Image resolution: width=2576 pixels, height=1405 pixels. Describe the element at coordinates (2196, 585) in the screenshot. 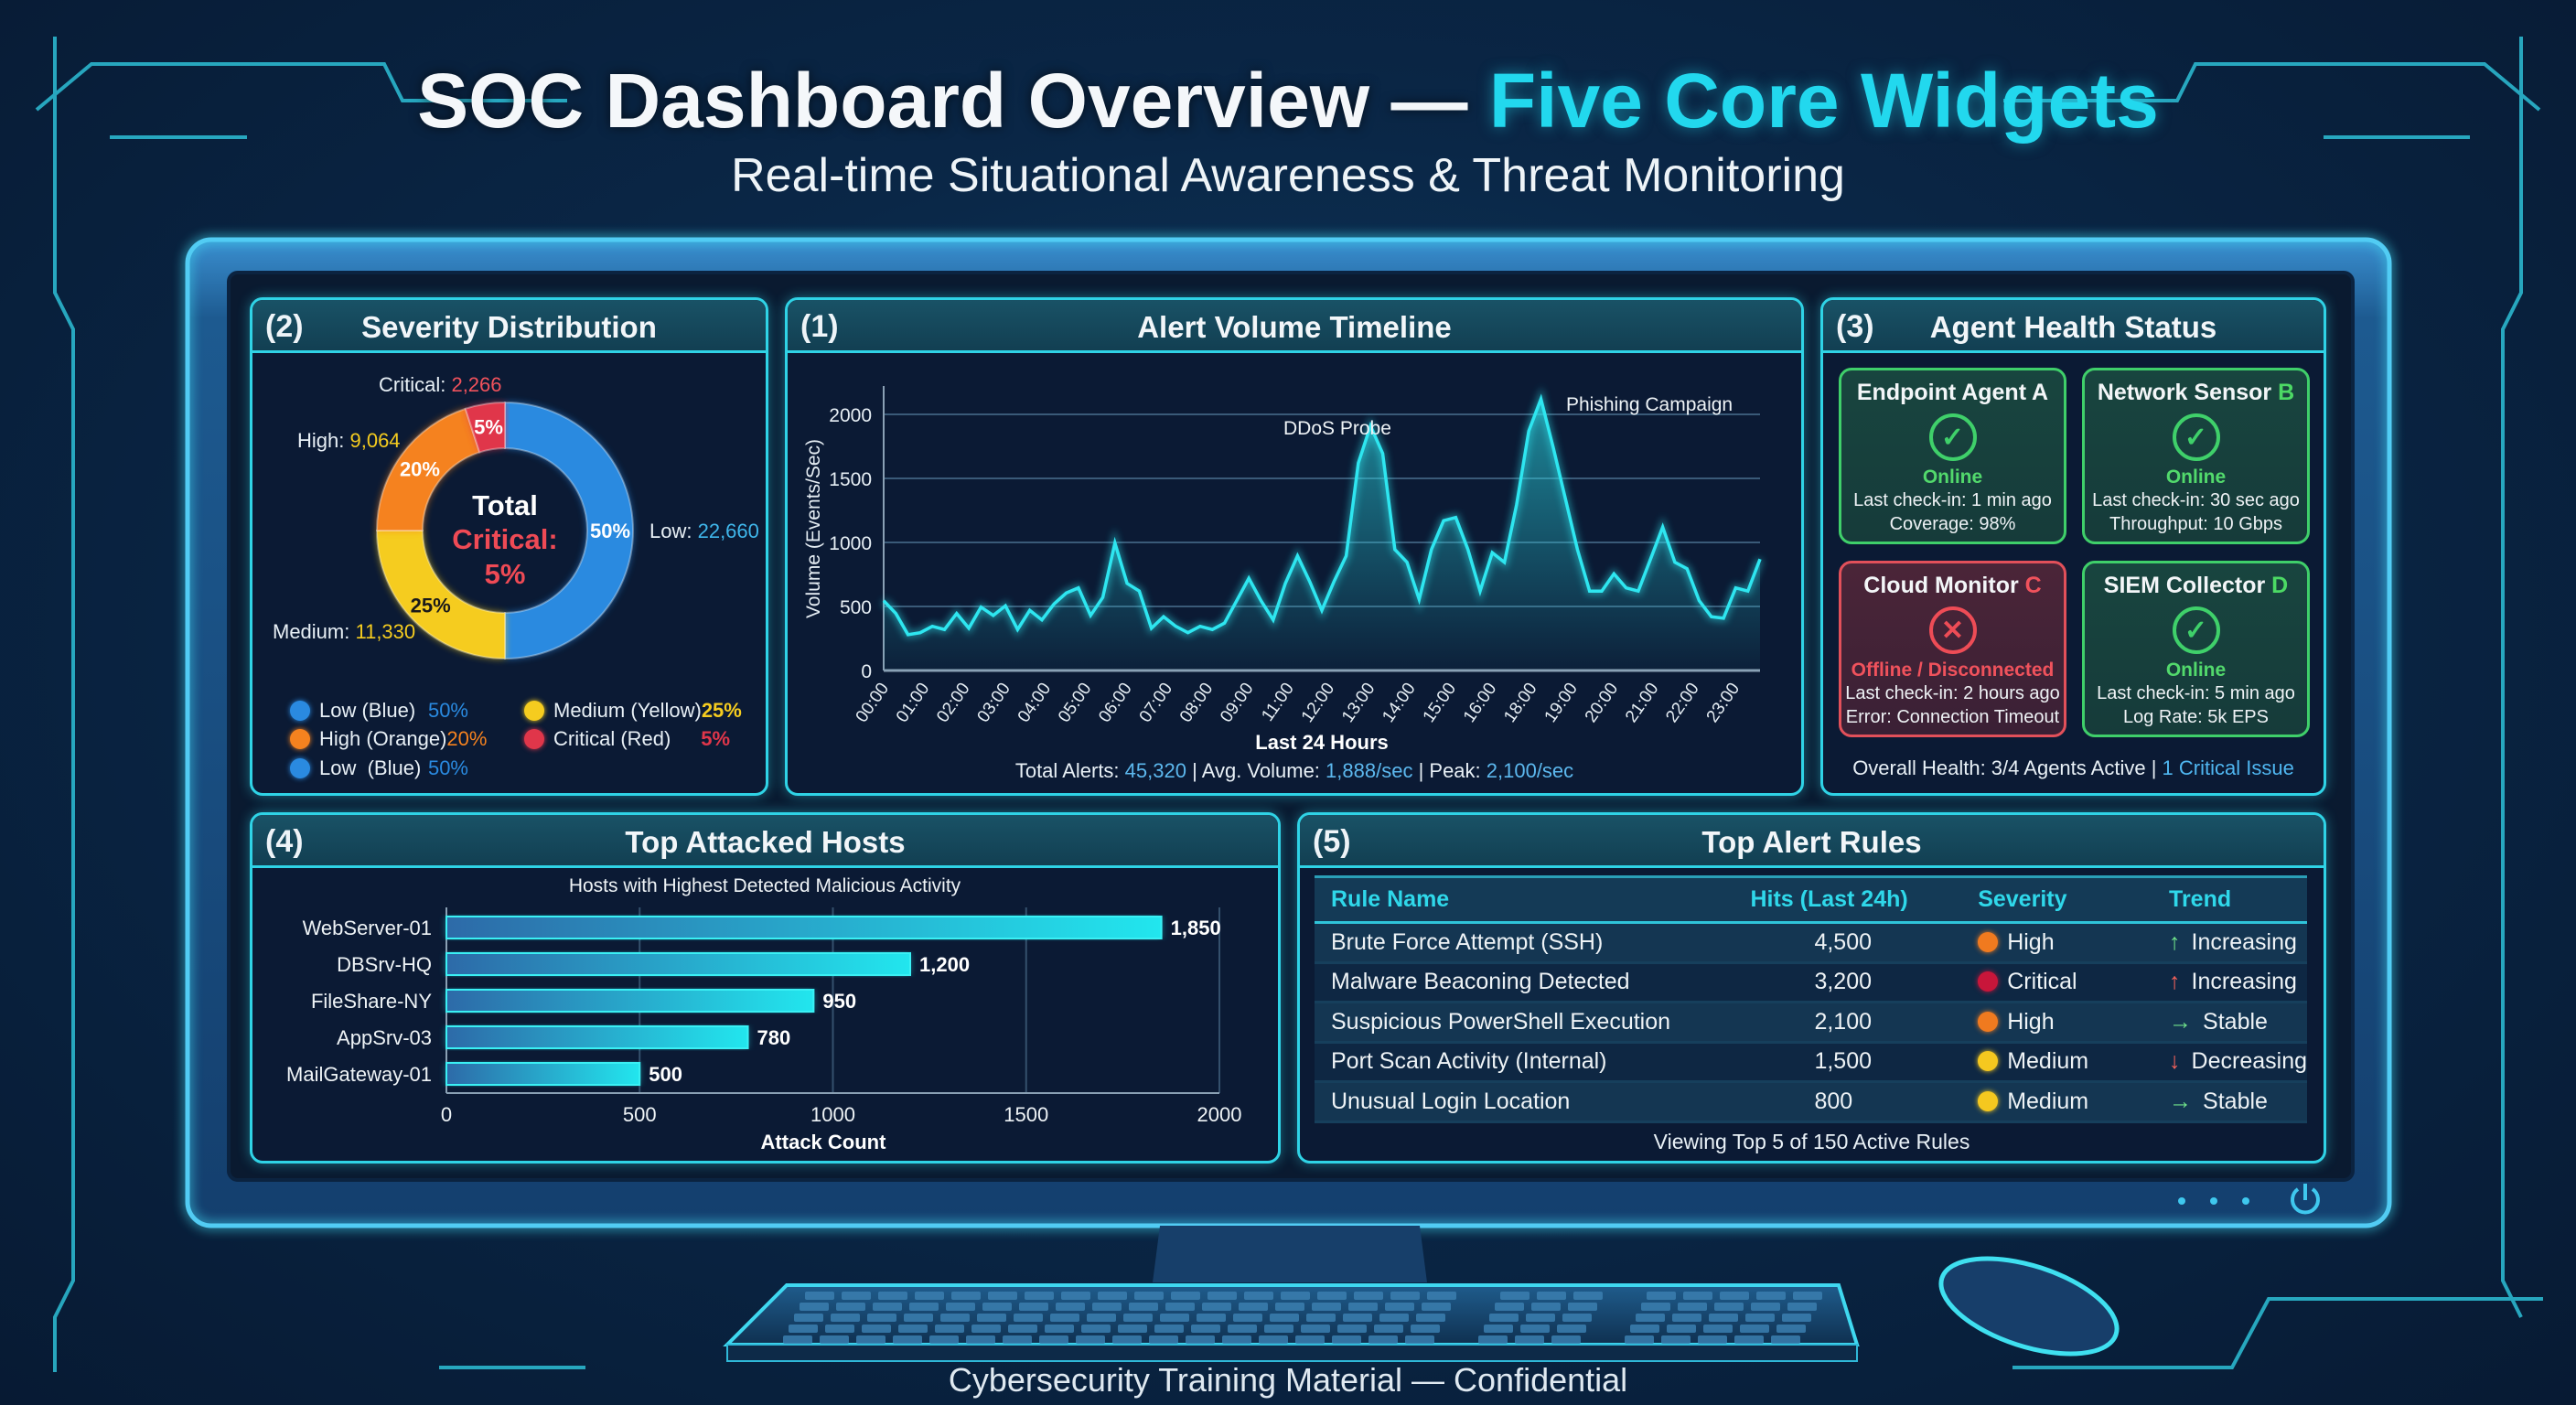

I see `agent-name: SIEM Collector D` at that location.